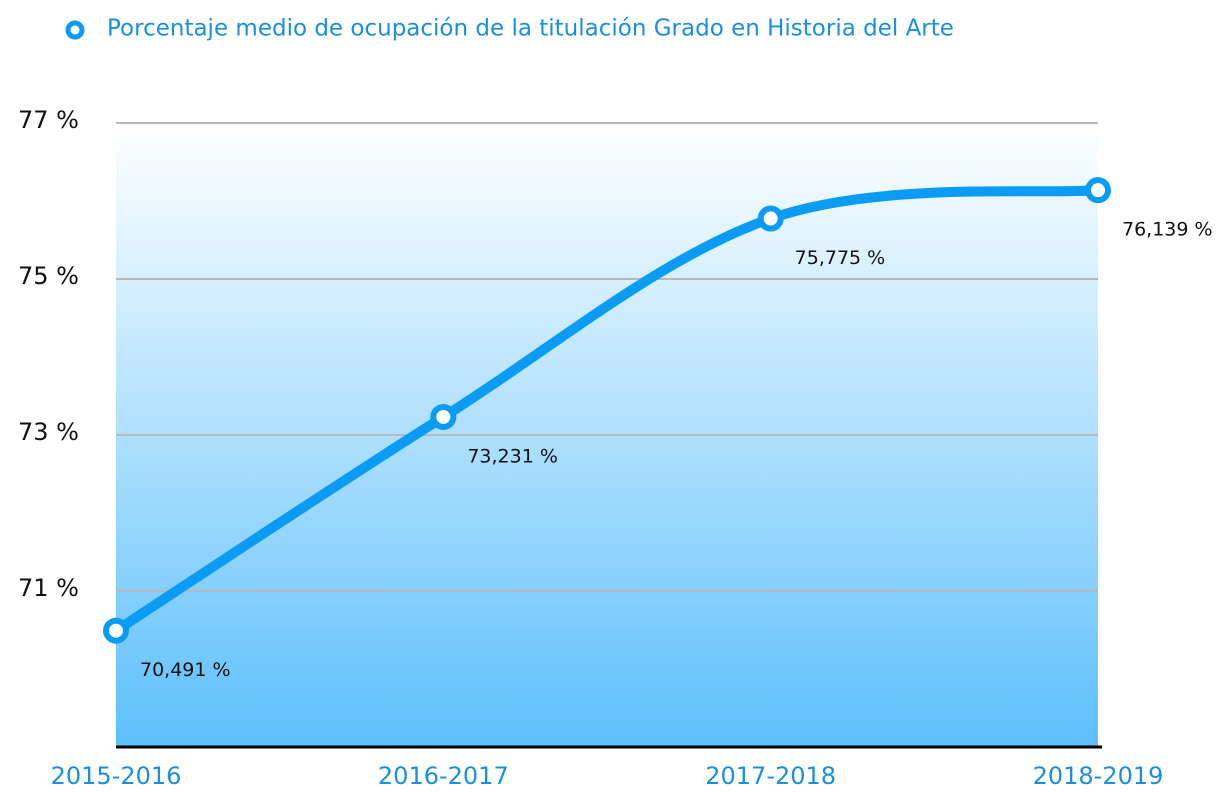 The height and width of the screenshot is (798, 1230). What do you see at coordinates (116, 776) in the screenshot?
I see `x-tick-label: 2015-2016` at bounding box center [116, 776].